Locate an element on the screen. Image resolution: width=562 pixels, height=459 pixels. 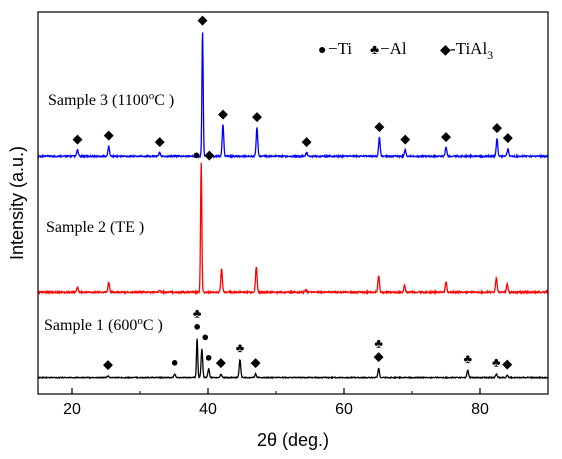
series-label-main: Sample 2 (TE ) is located at coordinates (95, 227).